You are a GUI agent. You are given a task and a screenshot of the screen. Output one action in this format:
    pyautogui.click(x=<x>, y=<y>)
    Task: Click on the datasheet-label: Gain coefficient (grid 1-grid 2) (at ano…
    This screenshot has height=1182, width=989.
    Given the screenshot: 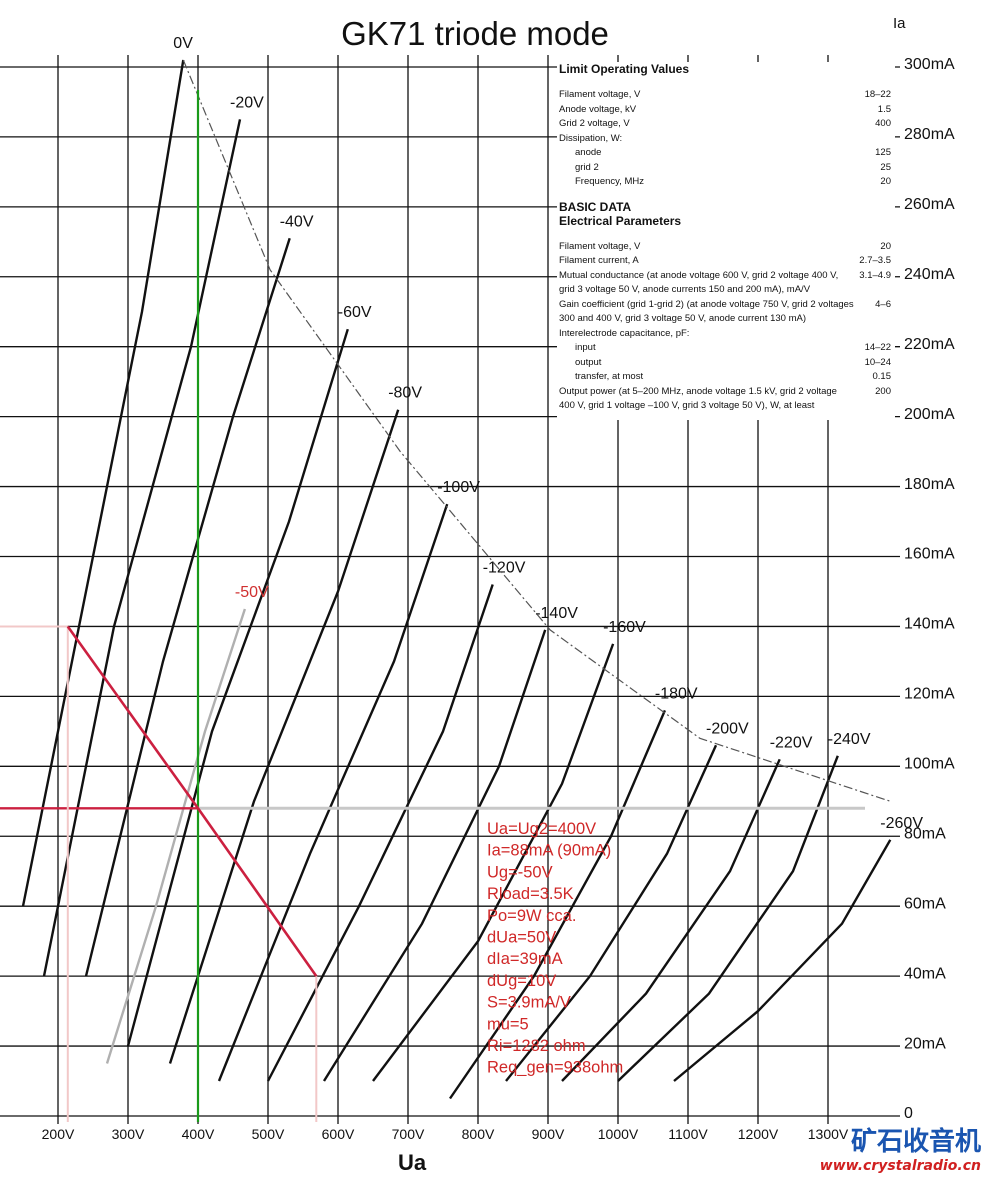 What is the action you would take?
    pyautogui.click(x=706, y=311)
    